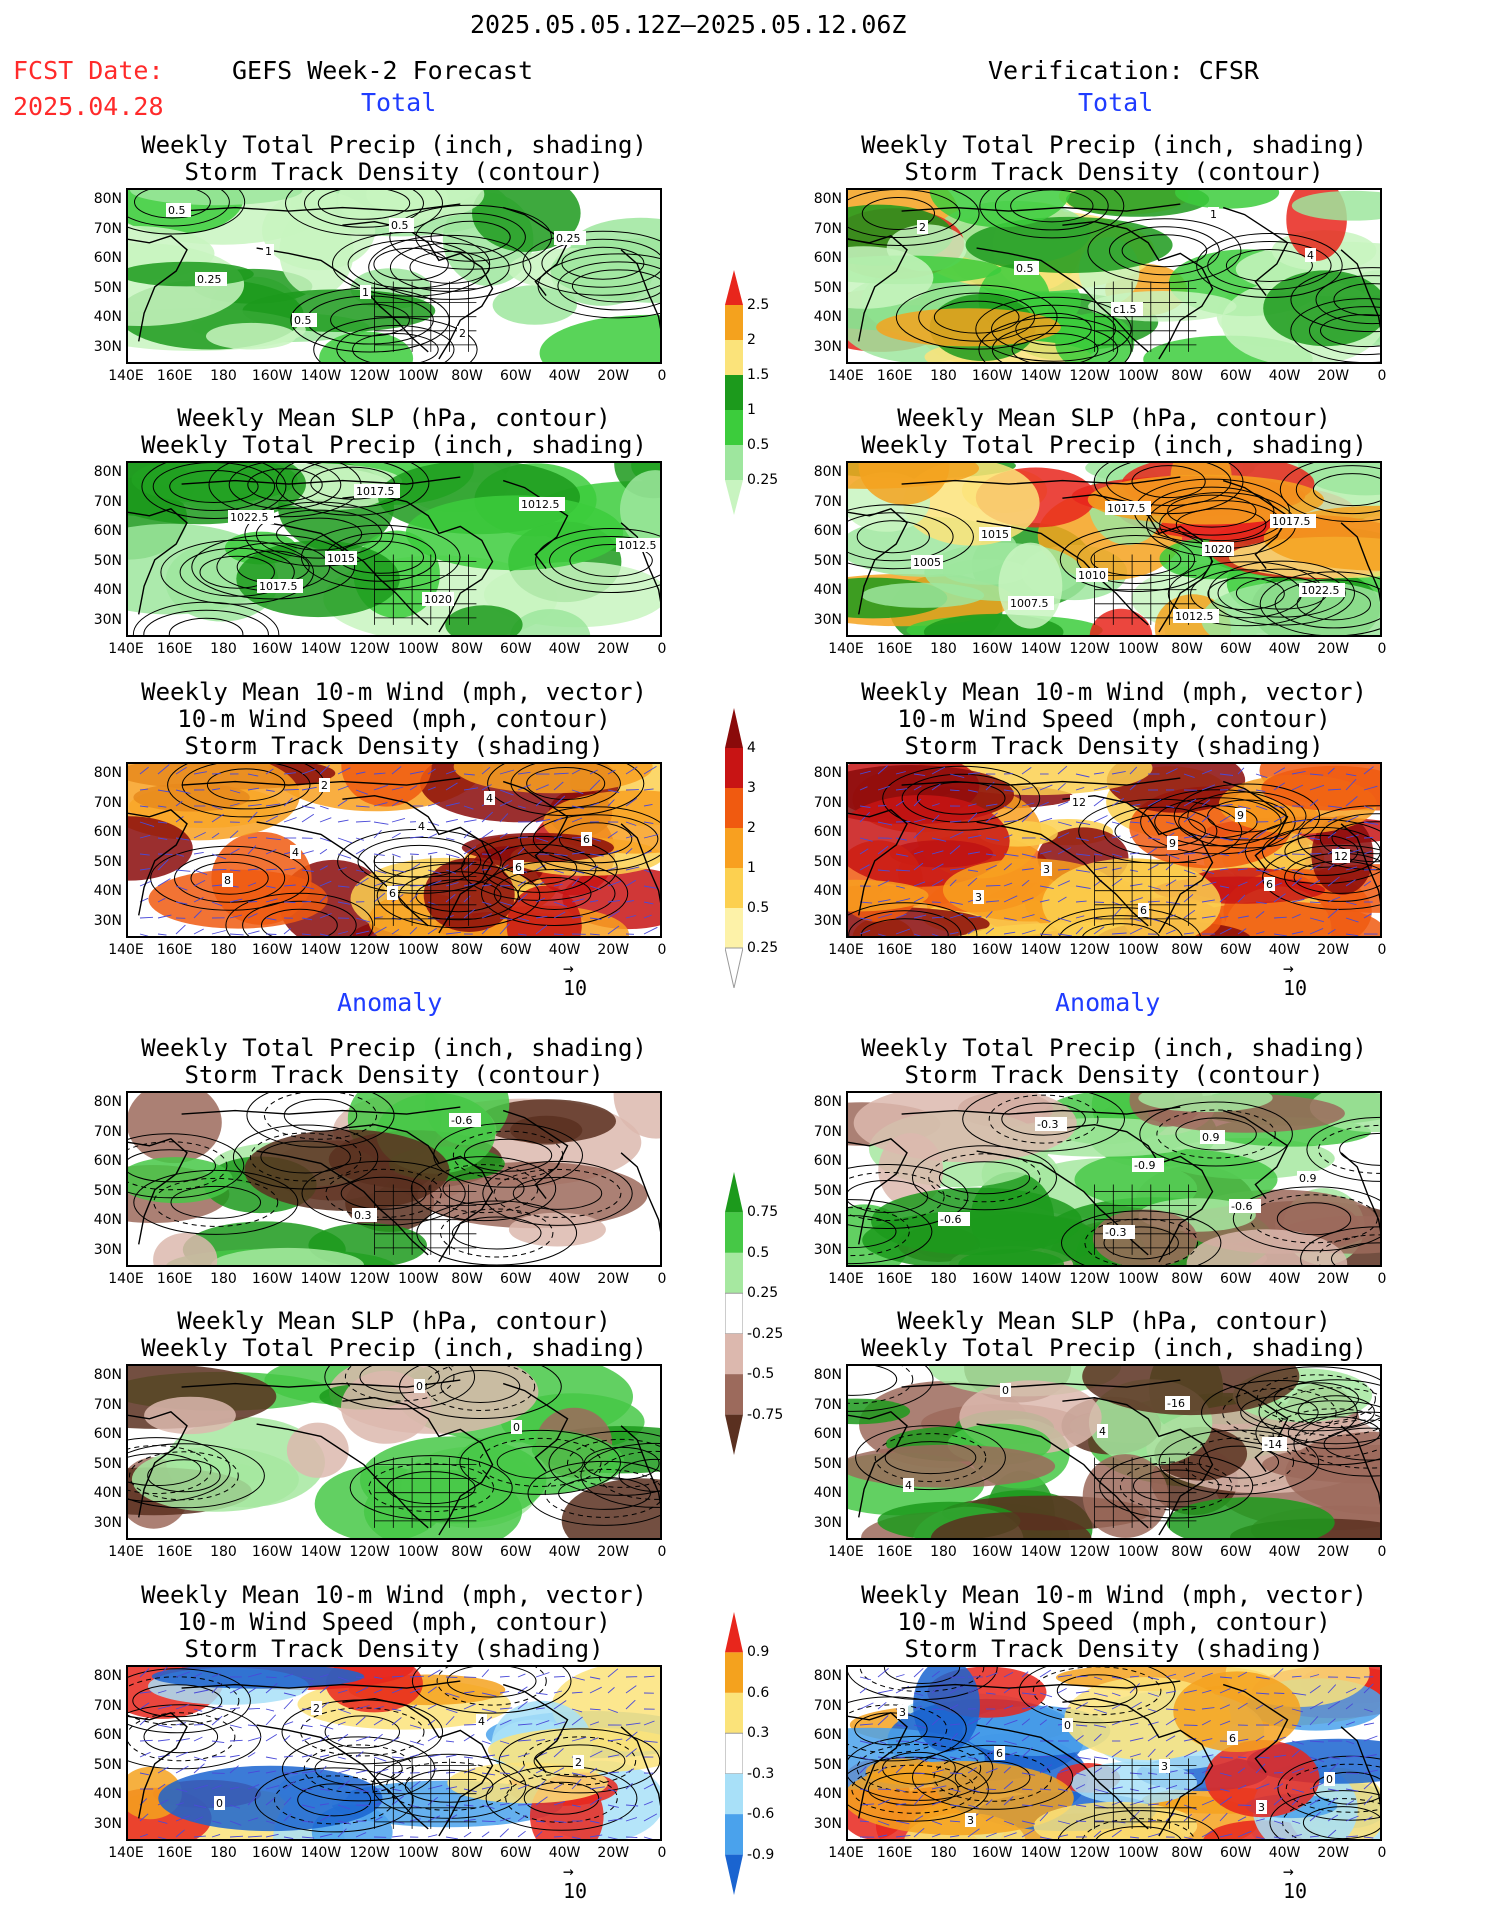 The width and height of the screenshot is (1487, 1925). Describe the element at coordinates (1108, 1002) in the screenshot. I see `right-anomaly-label: Anomaly` at that location.